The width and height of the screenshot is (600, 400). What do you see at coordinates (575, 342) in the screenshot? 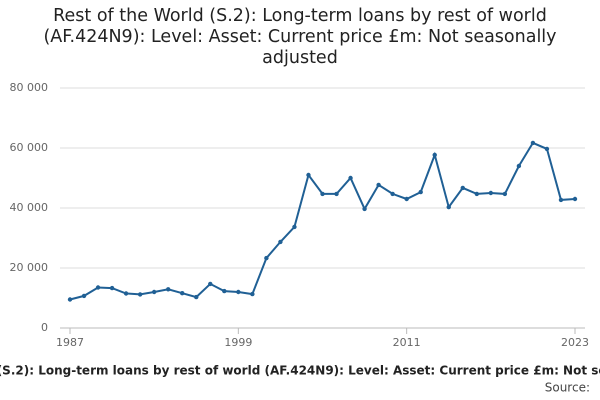
I see `x-tick-label: 2023` at bounding box center [575, 342].